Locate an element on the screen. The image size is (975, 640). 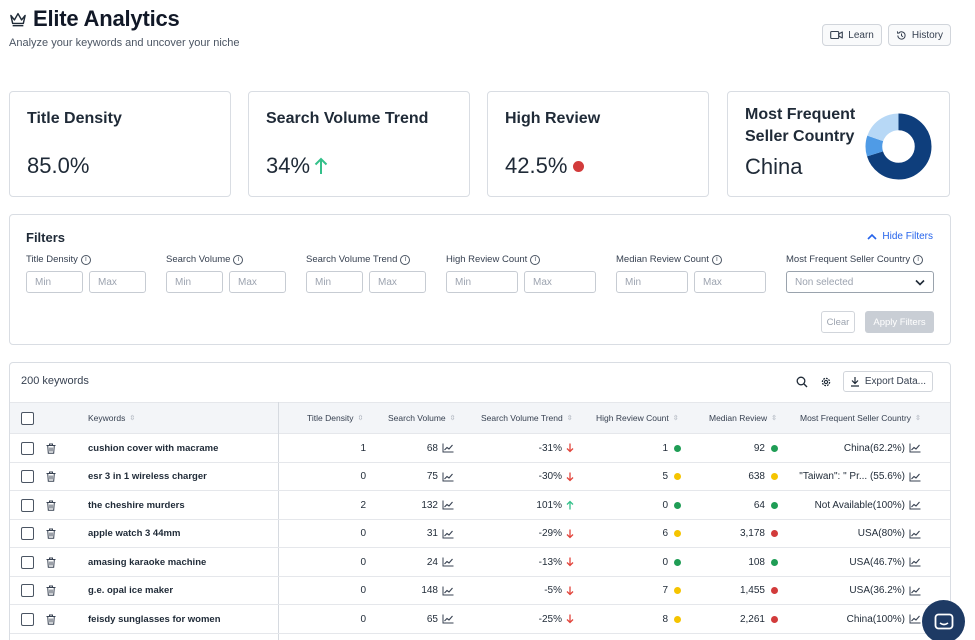
median-review-count-max-input: Max is located at coordinates (730, 282).